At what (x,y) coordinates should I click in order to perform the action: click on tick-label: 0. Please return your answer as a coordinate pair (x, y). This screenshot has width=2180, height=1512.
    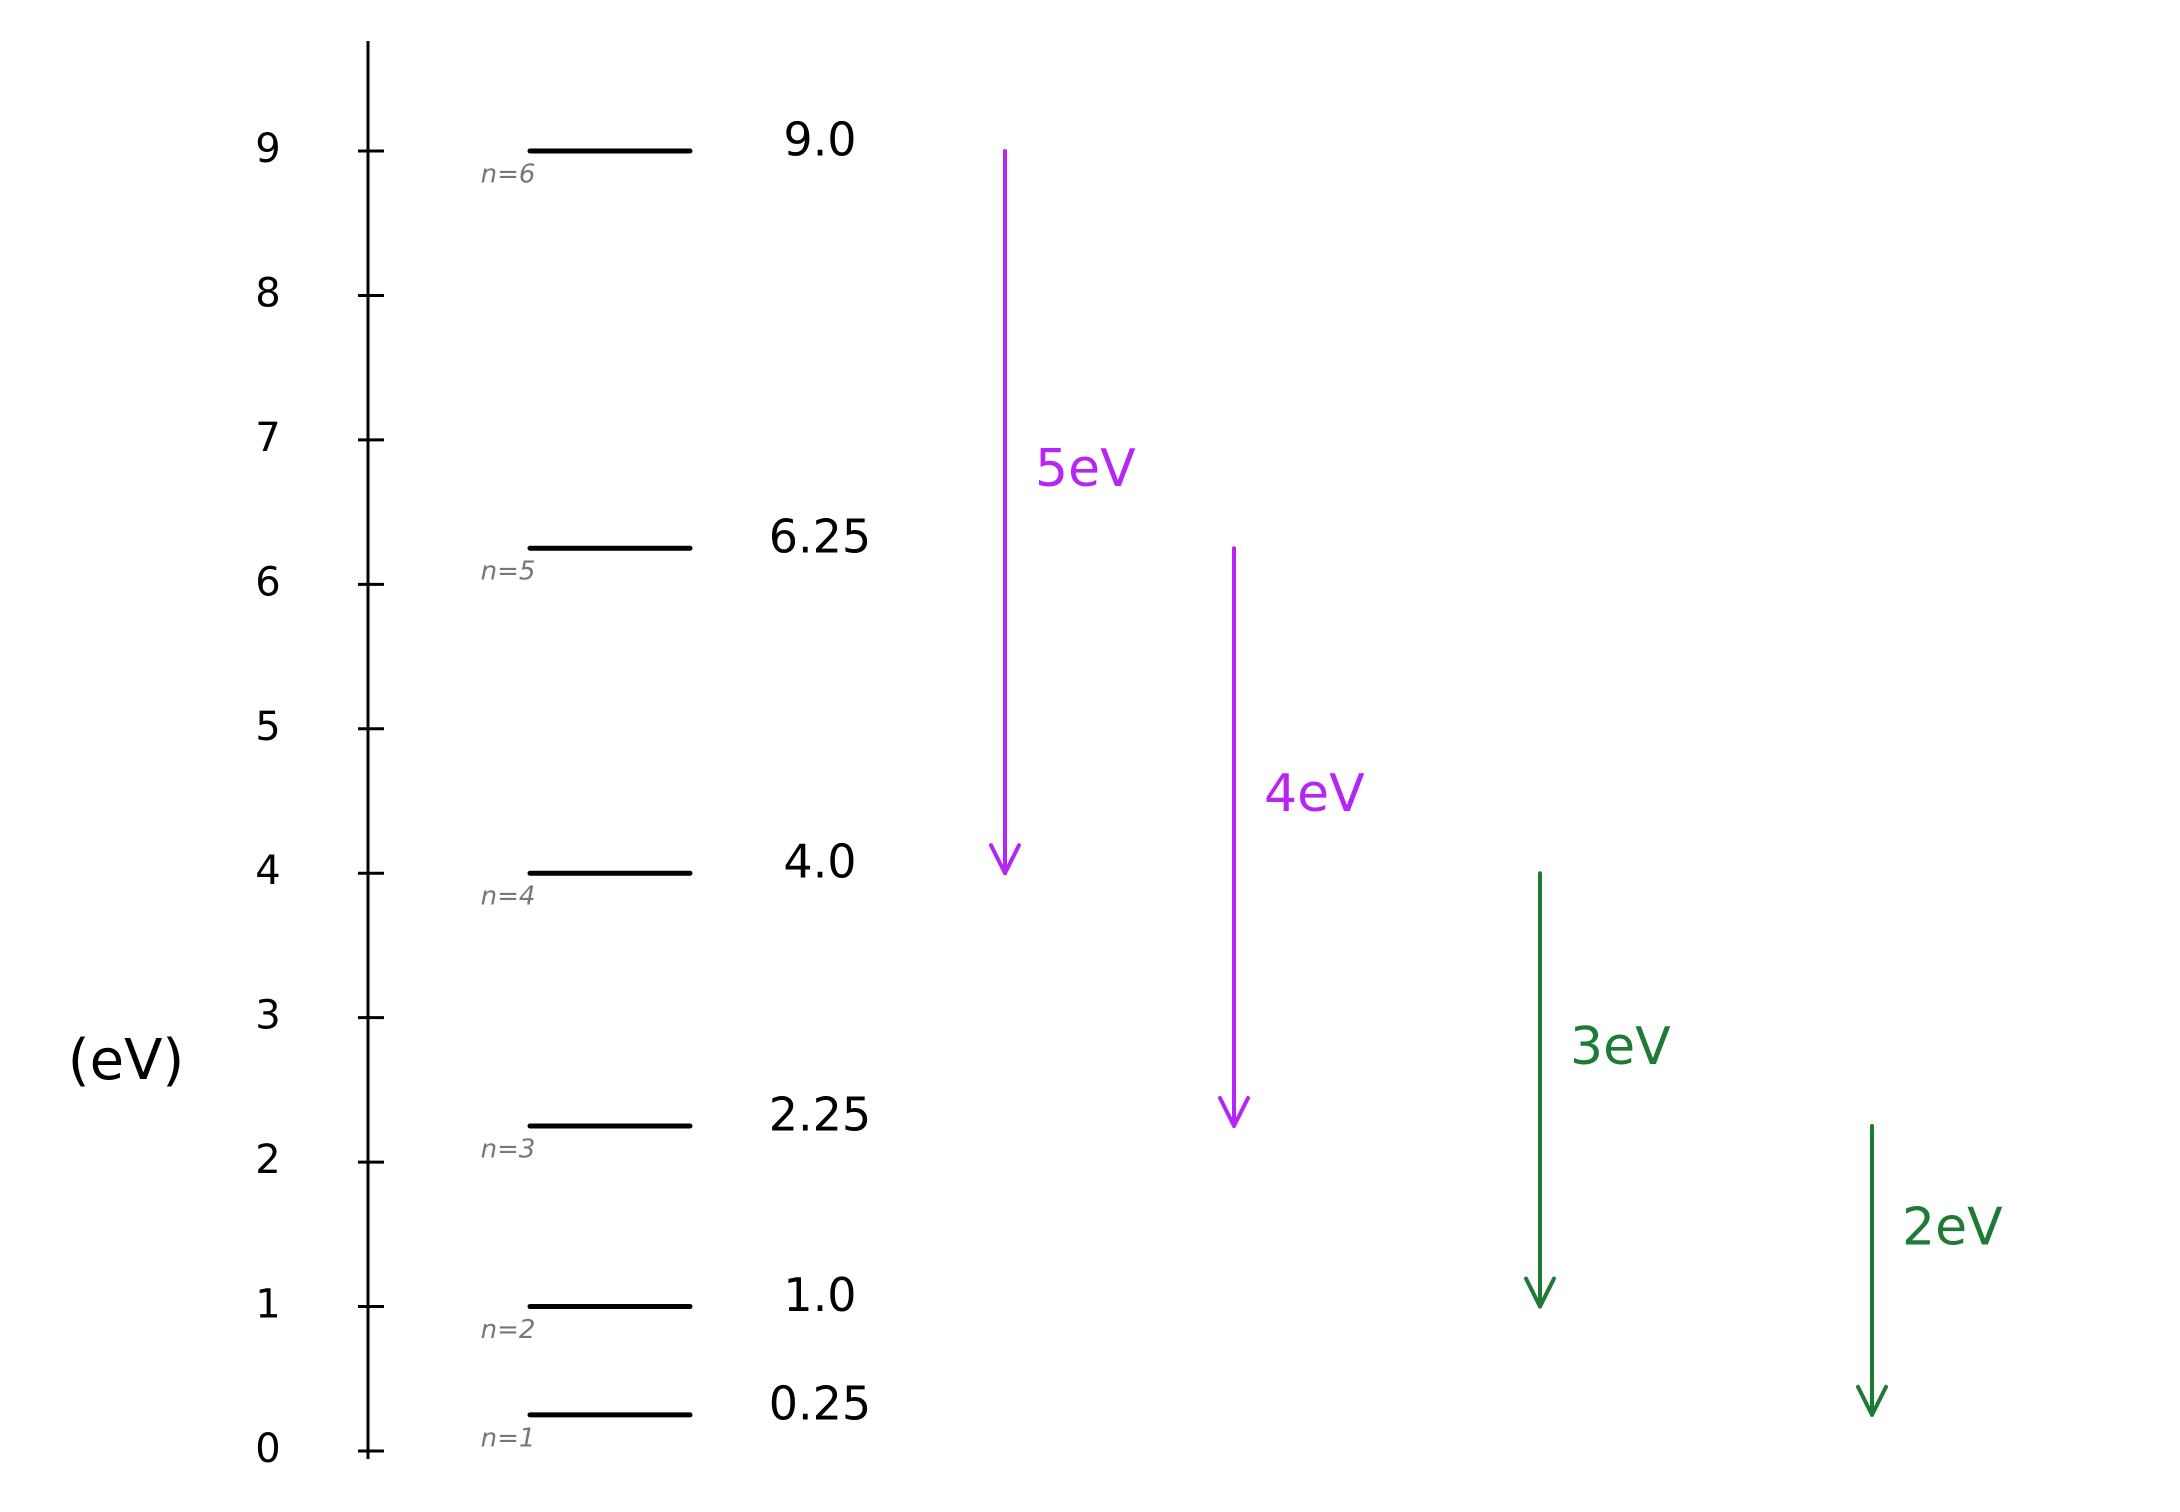
    Looking at the image, I should click on (267, 1449).